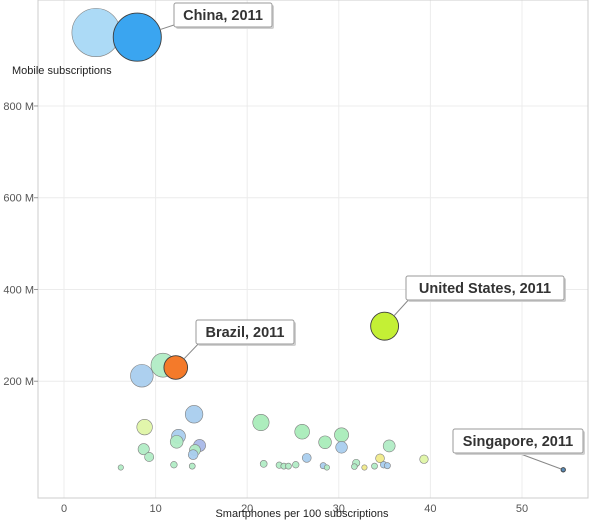 Image resolution: width=592 pixels, height=521 pixels. What do you see at coordinates (247, 509) in the screenshot?
I see `x-tick-label: 20` at bounding box center [247, 509].